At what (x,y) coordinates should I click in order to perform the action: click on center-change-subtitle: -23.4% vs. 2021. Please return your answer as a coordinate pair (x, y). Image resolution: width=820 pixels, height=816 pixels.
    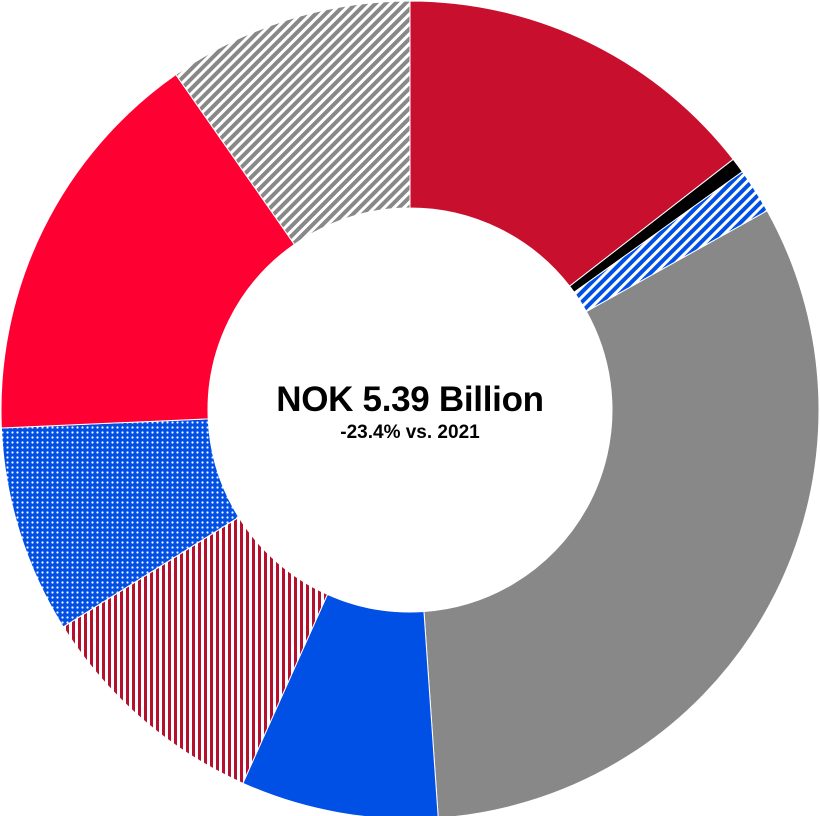
    Looking at the image, I should click on (410, 432).